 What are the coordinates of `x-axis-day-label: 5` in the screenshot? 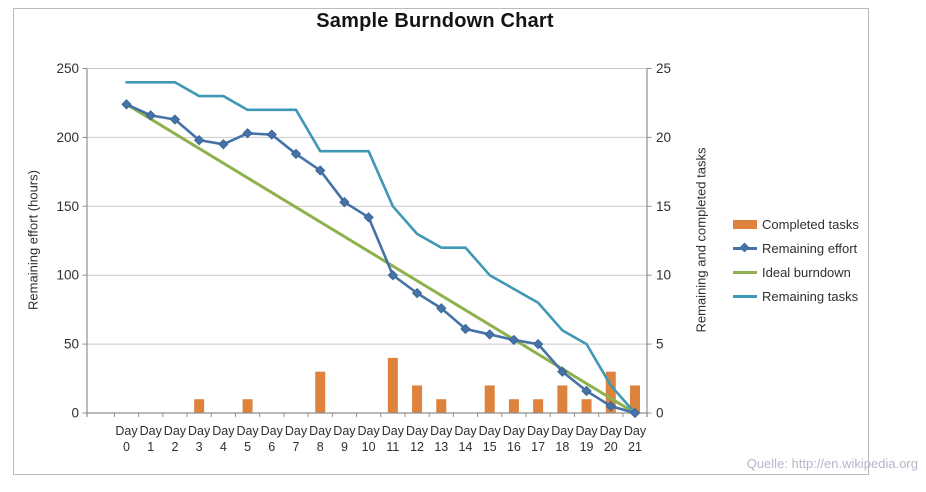 It's located at (247, 447).